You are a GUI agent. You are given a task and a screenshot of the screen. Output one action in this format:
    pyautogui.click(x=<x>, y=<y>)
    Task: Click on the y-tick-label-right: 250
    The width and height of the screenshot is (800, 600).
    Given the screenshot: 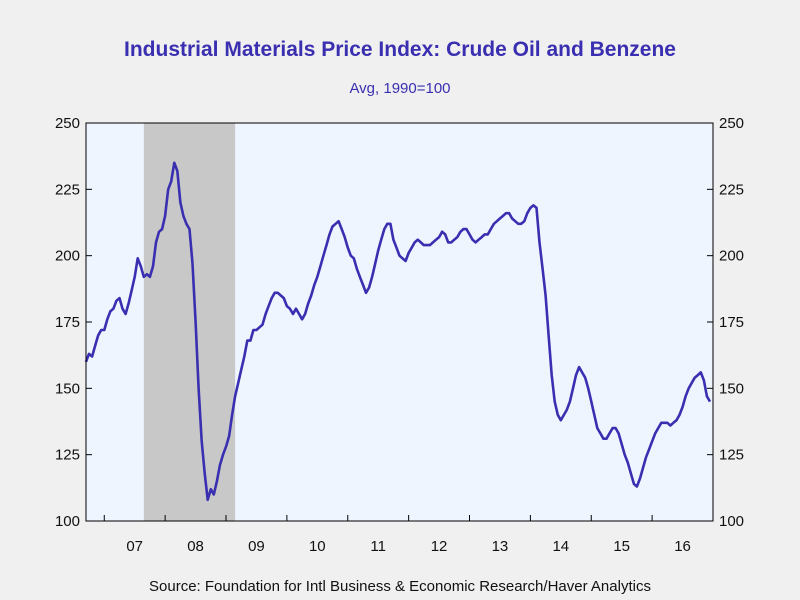 What is the action you would take?
    pyautogui.click(x=731, y=123)
    